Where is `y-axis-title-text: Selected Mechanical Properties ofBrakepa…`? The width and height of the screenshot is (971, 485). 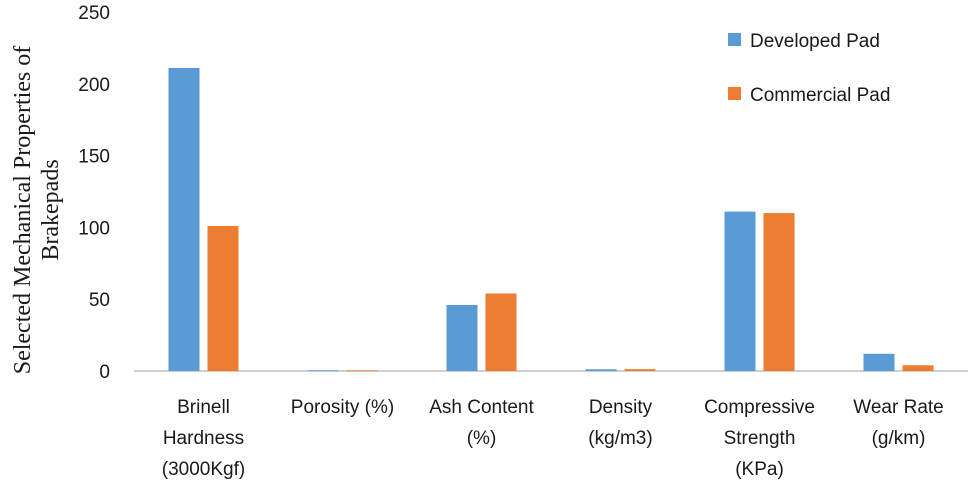 y-axis-title-text: Selected Mechanical Properties ofBrakepa… is located at coordinates (37, 210).